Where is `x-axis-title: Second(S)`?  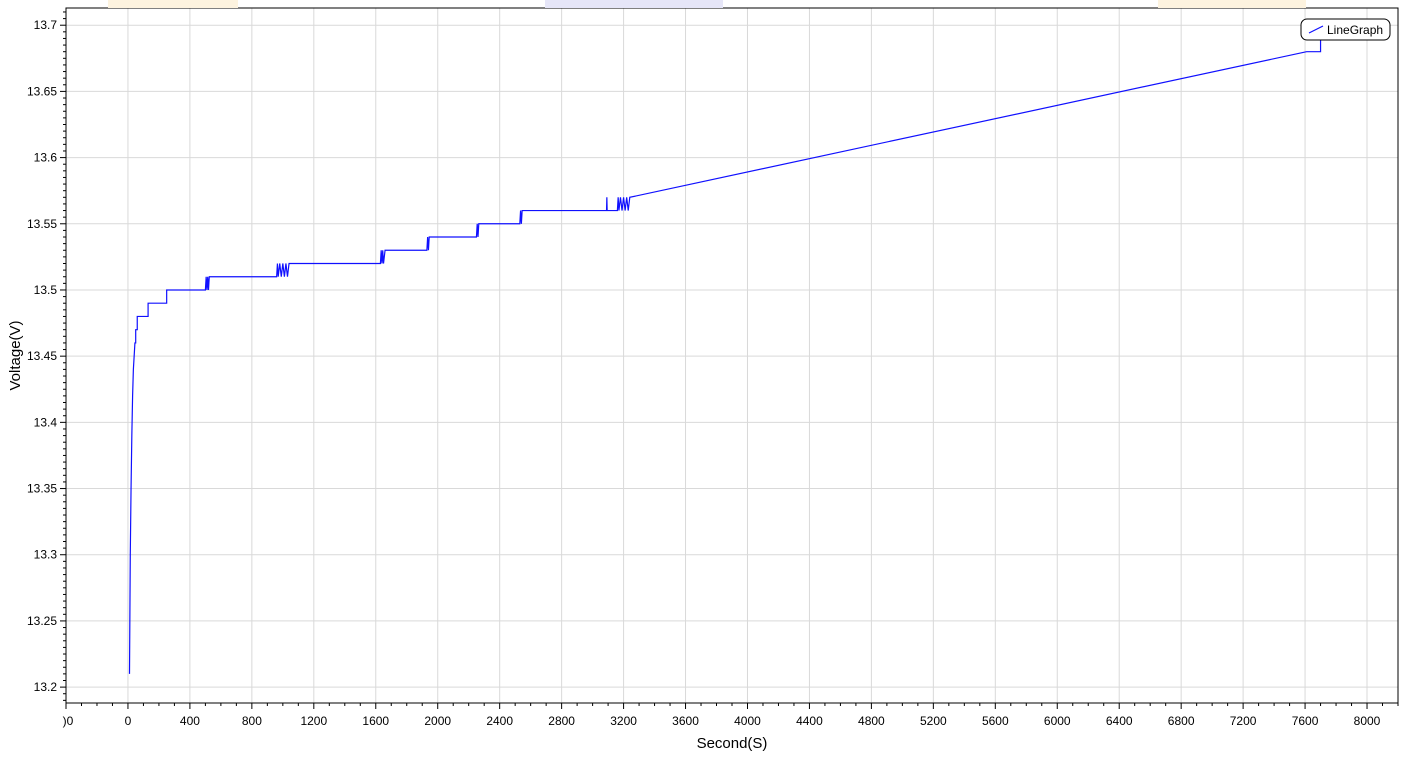
x-axis-title: Second(S) is located at coordinates (732, 743).